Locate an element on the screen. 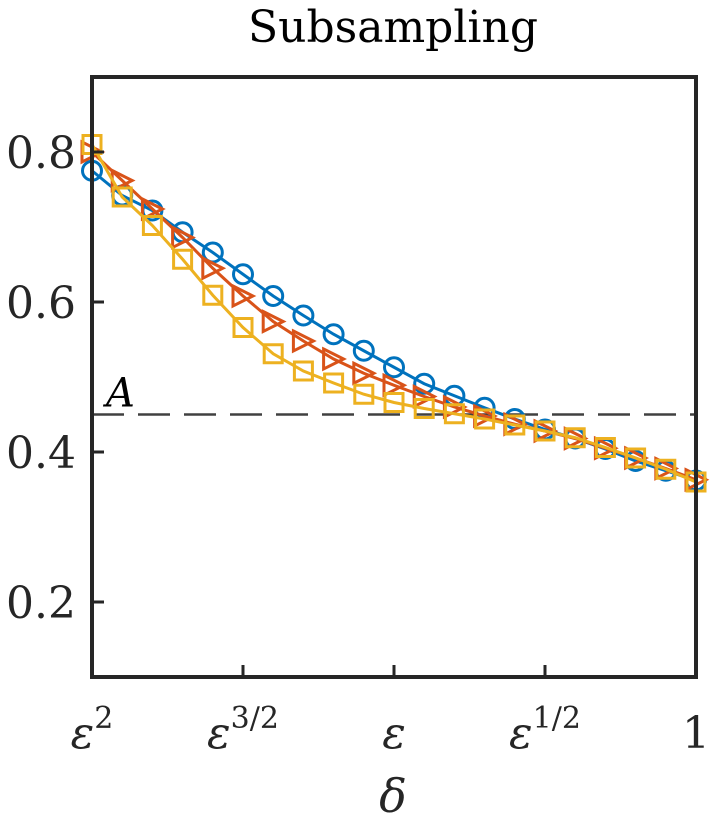 Image resolution: width=711 pixels, height=825 pixels. y-tick-label-2: 0.4 is located at coordinates (41, 453).